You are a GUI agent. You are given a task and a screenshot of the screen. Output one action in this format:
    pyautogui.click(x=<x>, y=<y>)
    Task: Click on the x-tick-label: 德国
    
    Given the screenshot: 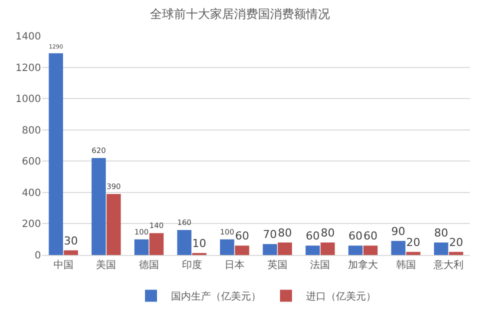 What is the action you would take?
    pyautogui.click(x=149, y=265)
    